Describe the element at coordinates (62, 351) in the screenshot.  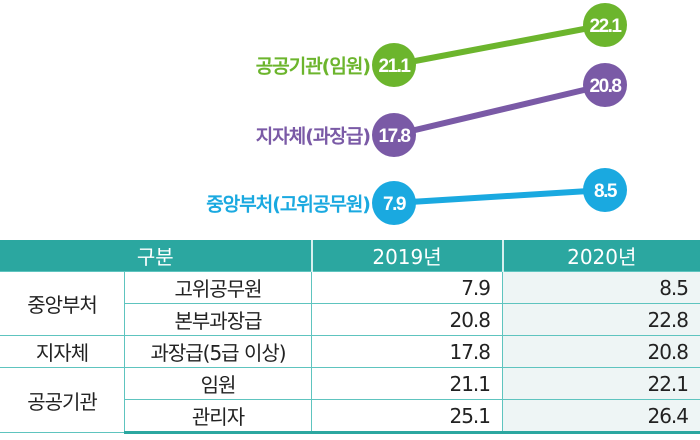
I see `group-cell: 지자체` at that location.